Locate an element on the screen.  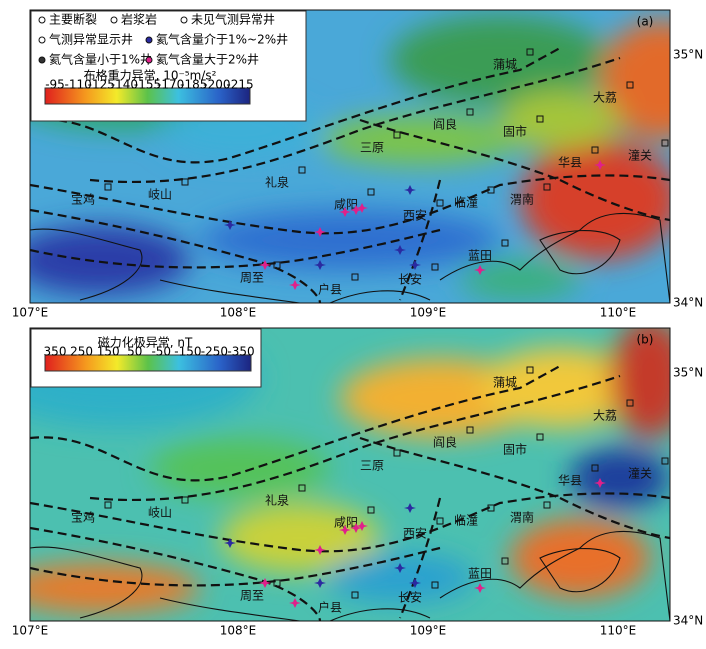
colorbar-tick-label: -185 is located at coordinates (193, 85).